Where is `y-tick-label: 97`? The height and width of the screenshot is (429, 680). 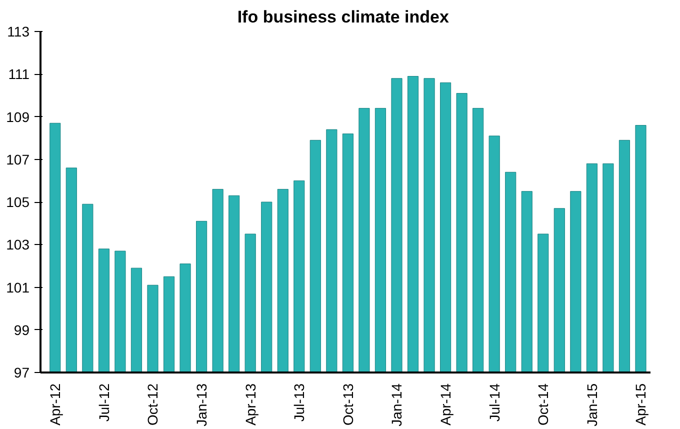
y-tick-label: 97 is located at coordinates (22, 372).